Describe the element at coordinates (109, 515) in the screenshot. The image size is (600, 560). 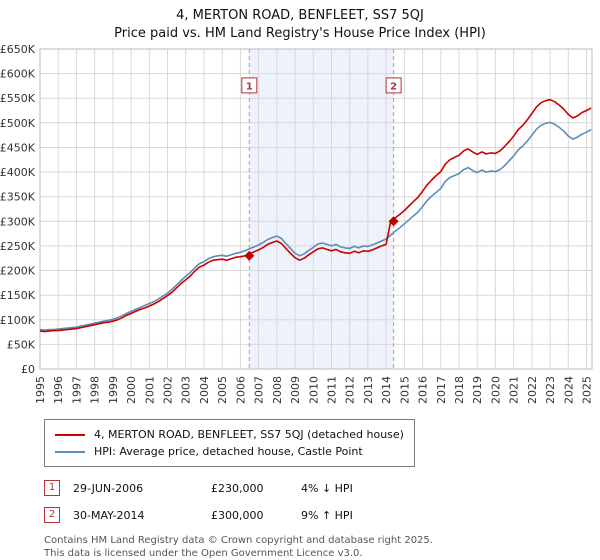
I see `sale-date-2: 30-MAY-2014` at that location.